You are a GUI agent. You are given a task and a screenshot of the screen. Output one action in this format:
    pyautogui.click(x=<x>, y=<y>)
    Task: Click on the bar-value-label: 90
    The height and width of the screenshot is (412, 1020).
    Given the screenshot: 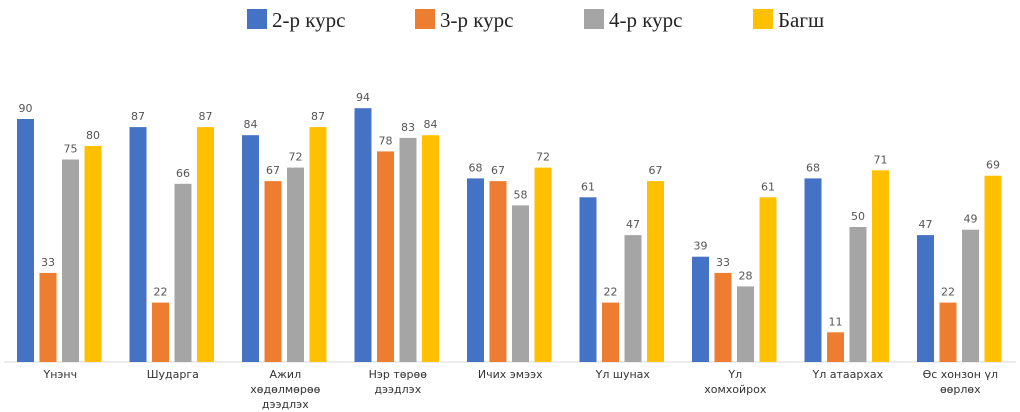 What is the action you would take?
    pyautogui.click(x=26, y=108)
    